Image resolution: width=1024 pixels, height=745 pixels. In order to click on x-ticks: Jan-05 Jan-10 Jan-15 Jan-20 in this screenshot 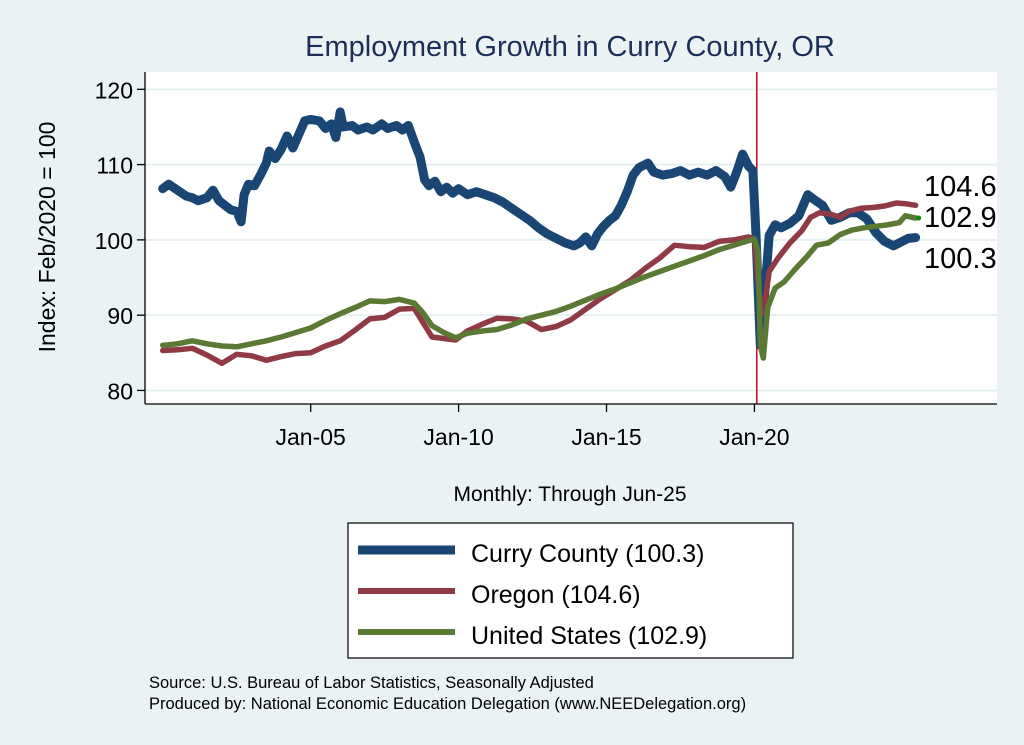, I will do `click(533, 427)`.